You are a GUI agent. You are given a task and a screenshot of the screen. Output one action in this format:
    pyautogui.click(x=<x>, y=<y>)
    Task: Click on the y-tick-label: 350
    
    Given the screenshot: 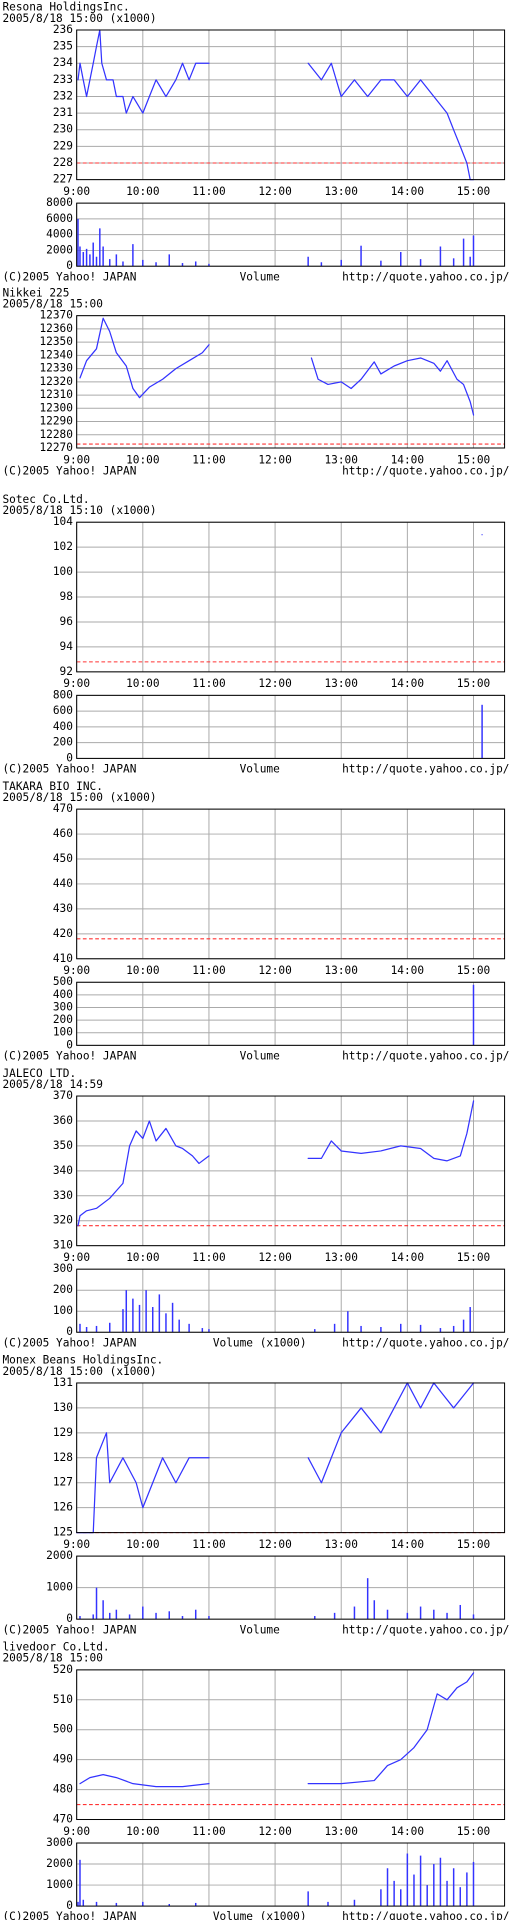 What is the action you would take?
    pyautogui.click(x=63, y=1145)
    